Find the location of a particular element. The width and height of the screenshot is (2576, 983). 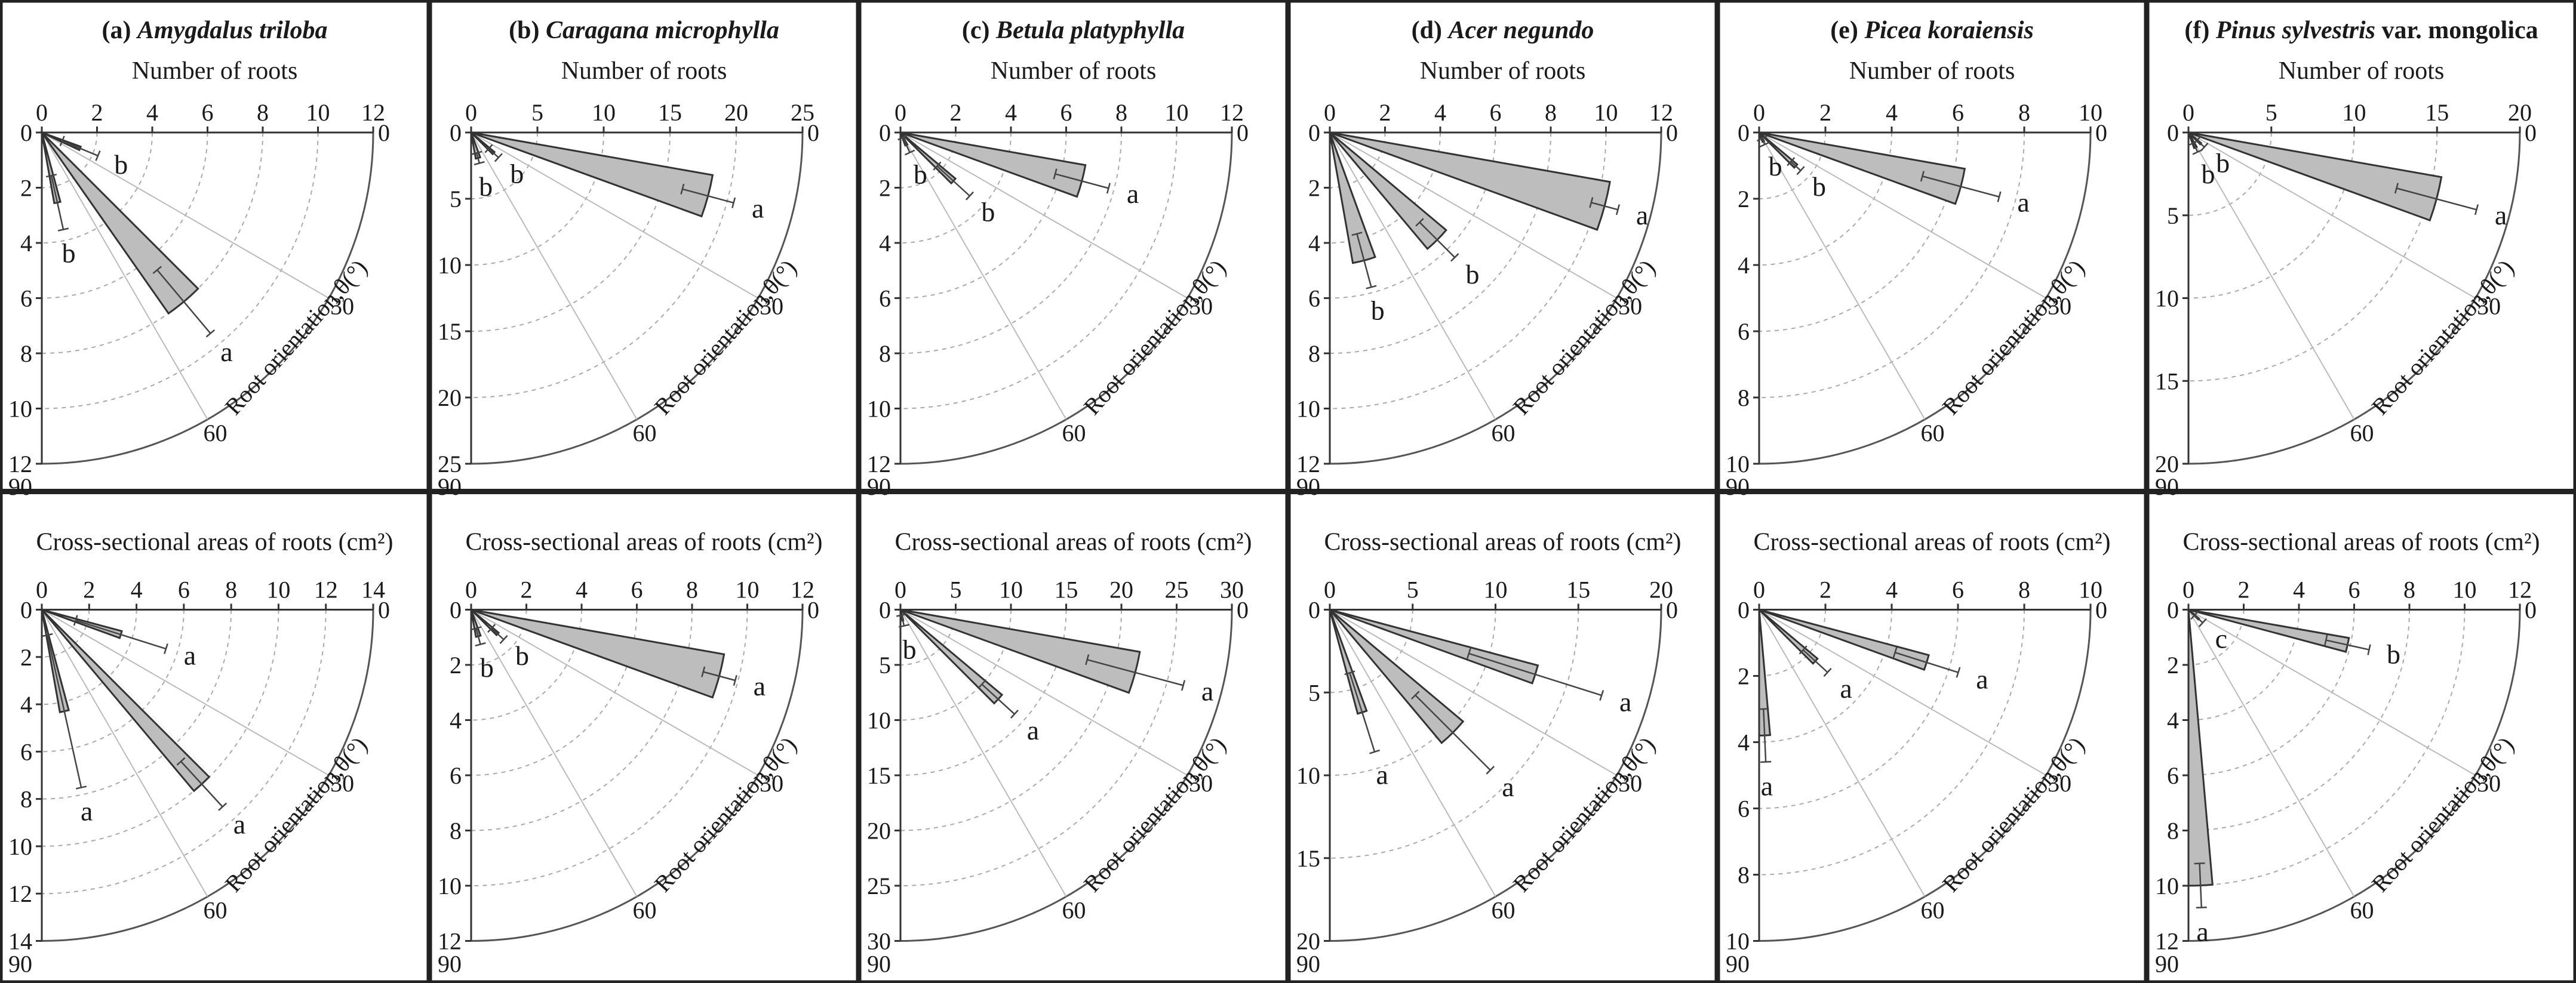

x-tick-label: 10 is located at coordinates (1011, 590).